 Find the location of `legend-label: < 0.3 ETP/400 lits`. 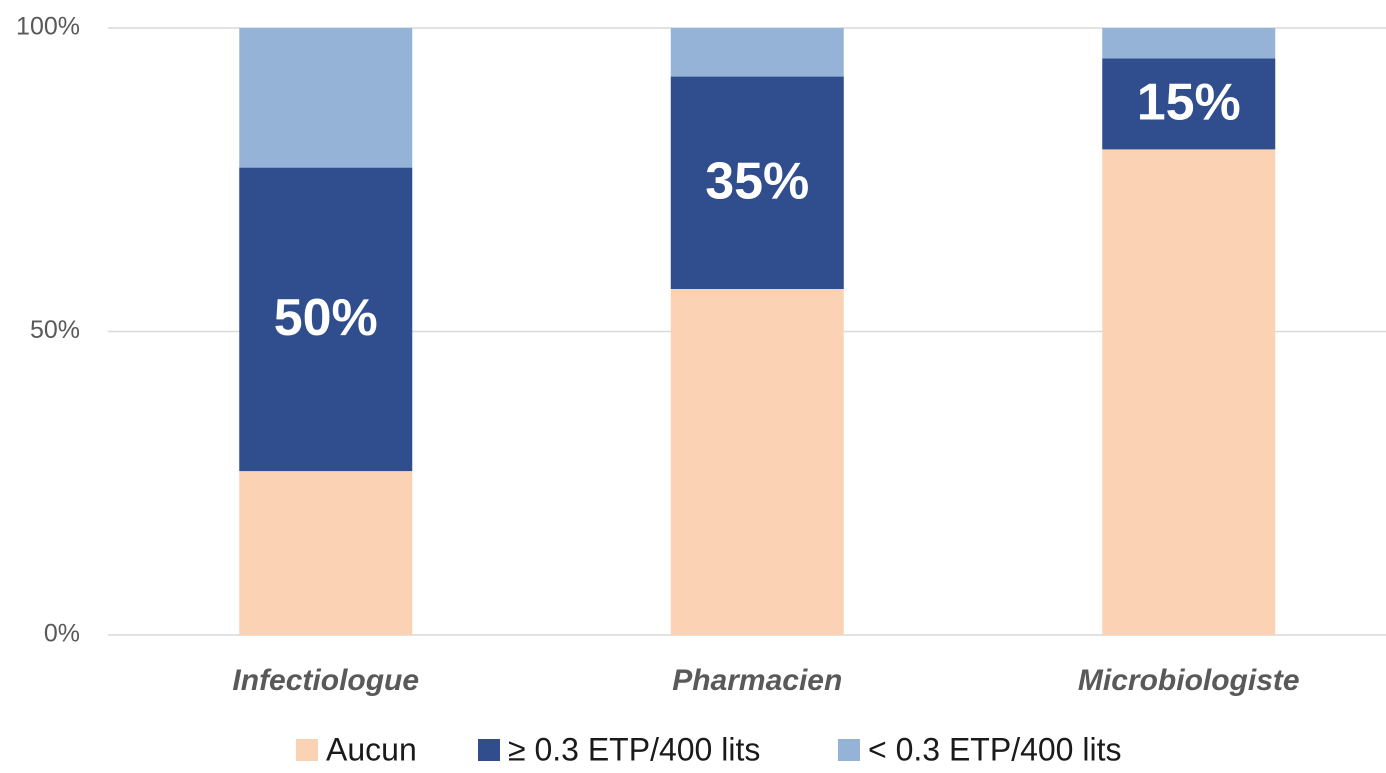

legend-label: < 0.3 ETP/400 lits is located at coordinates (994, 749).